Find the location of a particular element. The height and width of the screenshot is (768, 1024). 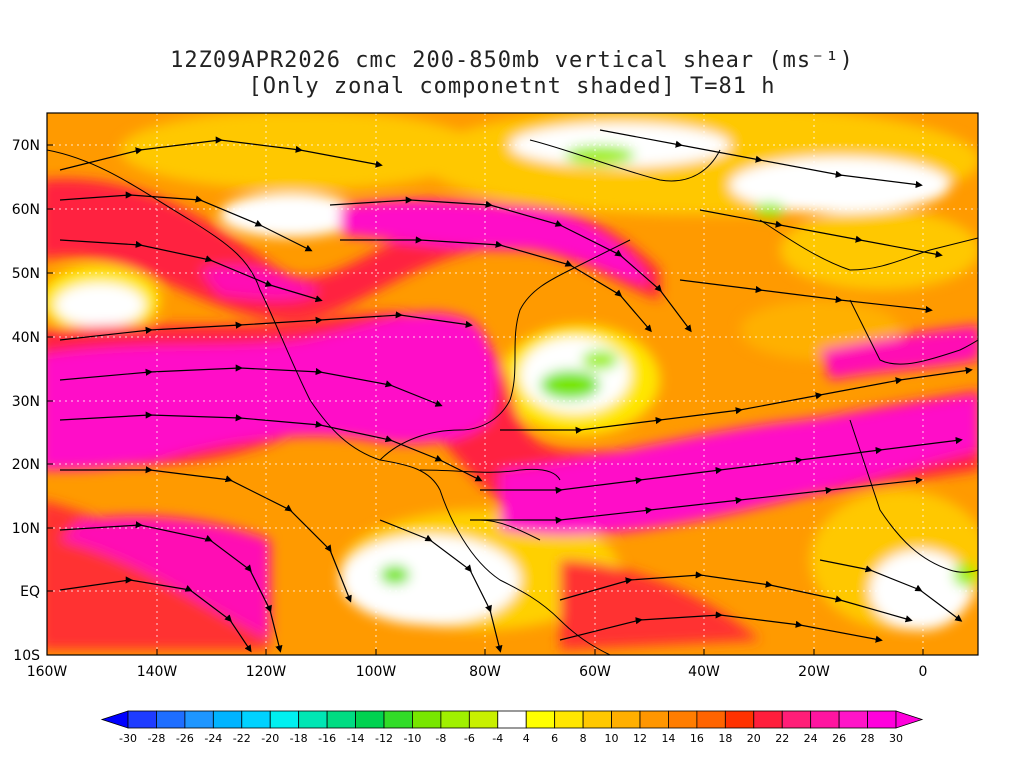

lat-label: EQ is located at coordinates (30, 592).